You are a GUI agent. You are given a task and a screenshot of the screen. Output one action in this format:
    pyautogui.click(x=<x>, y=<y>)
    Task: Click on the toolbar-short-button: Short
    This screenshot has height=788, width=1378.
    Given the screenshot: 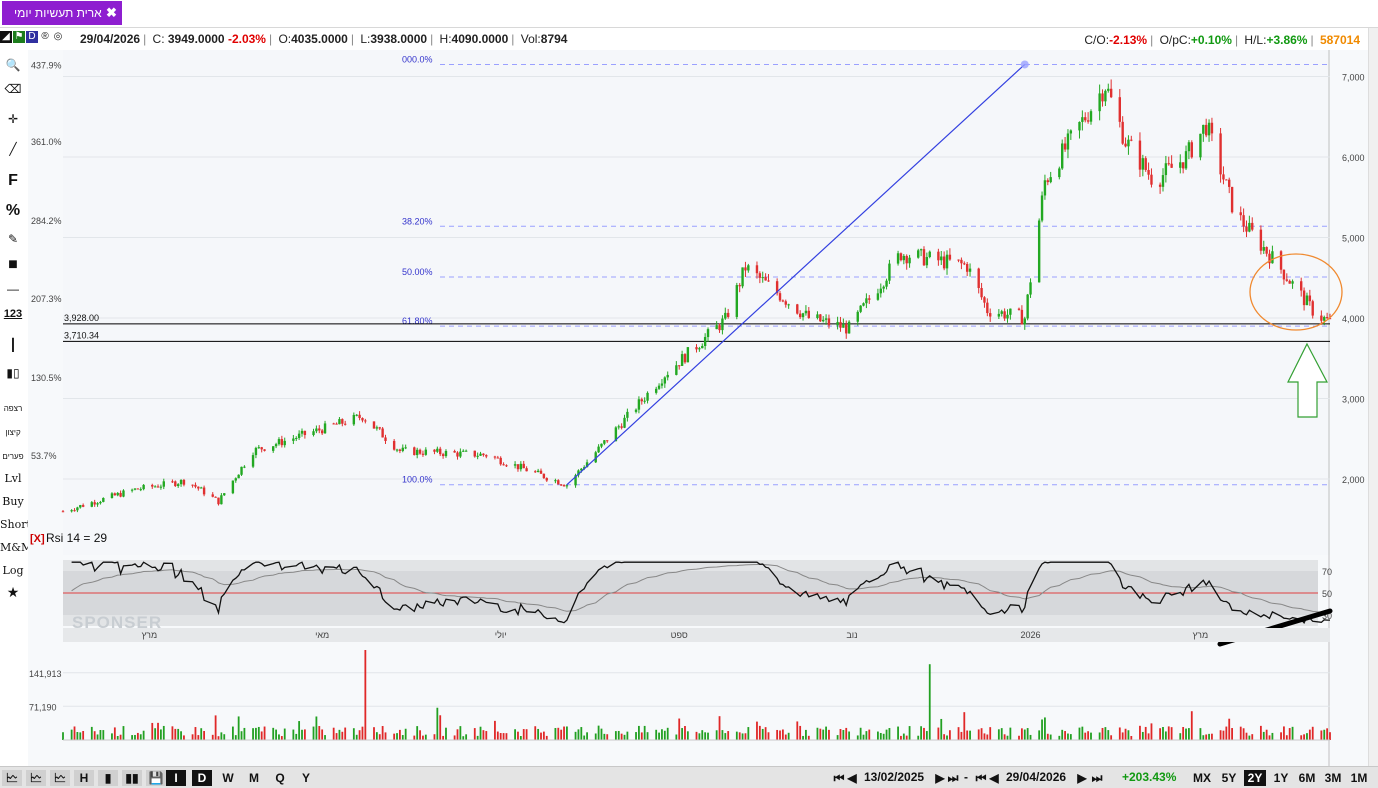 What is the action you would take?
    pyautogui.click(x=15, y=524)
    